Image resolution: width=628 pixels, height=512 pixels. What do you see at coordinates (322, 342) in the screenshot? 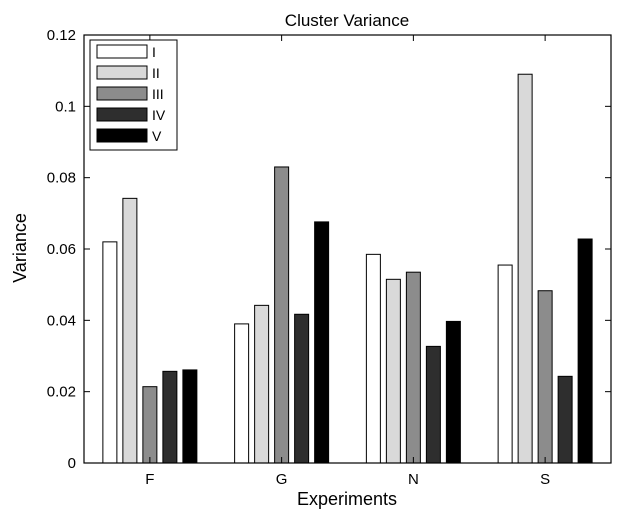
I see `bar-v-g` at bounding box center [322, 342].